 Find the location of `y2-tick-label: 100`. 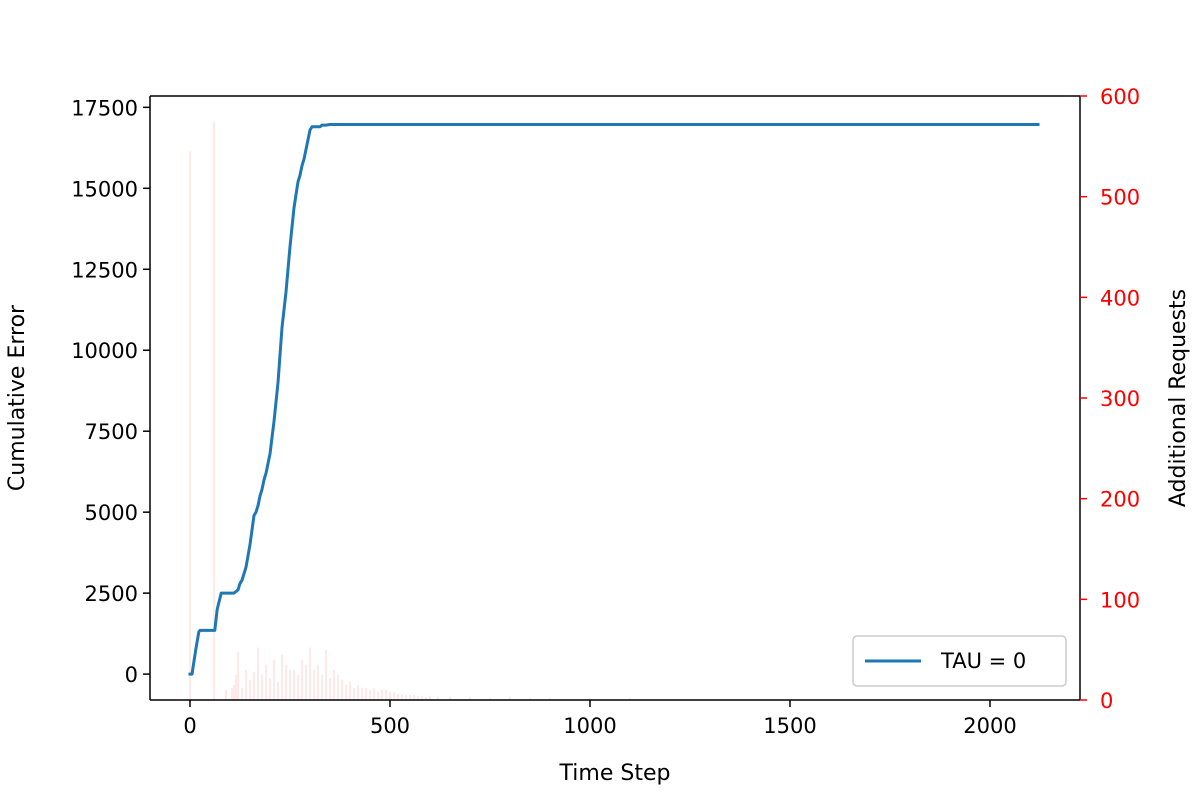

y2-tick-label: 100 is located at coordinates (1120, 600).